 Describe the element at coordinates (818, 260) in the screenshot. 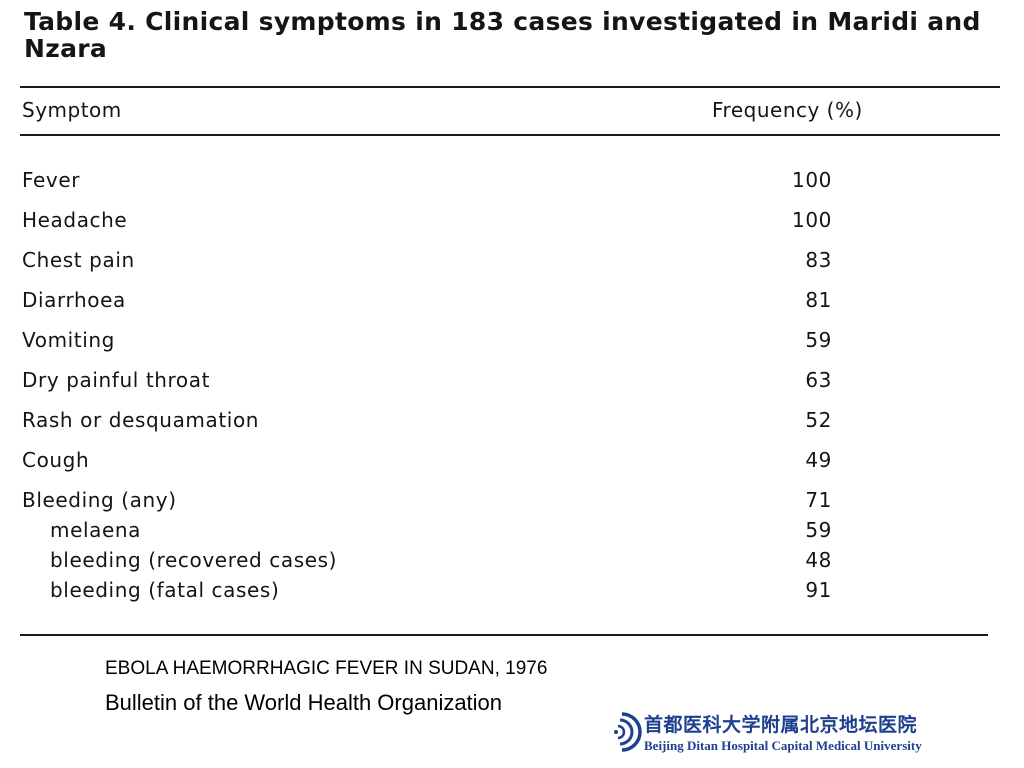

I see `frequency-value: 83` at that location.